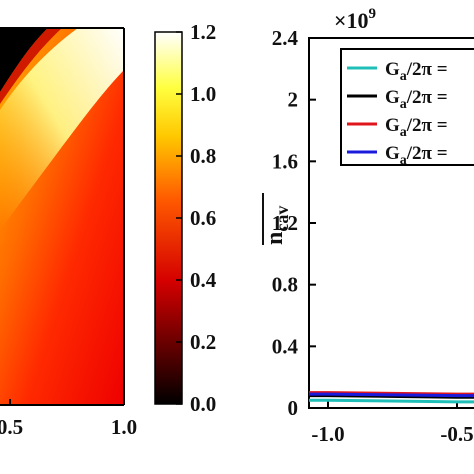 The height and width of the screenshot is (474, 474). What do you see at coordinates (24, 60) in the screenshot?
I see `heatmap-dark-region` at bounding box center [24, 60].